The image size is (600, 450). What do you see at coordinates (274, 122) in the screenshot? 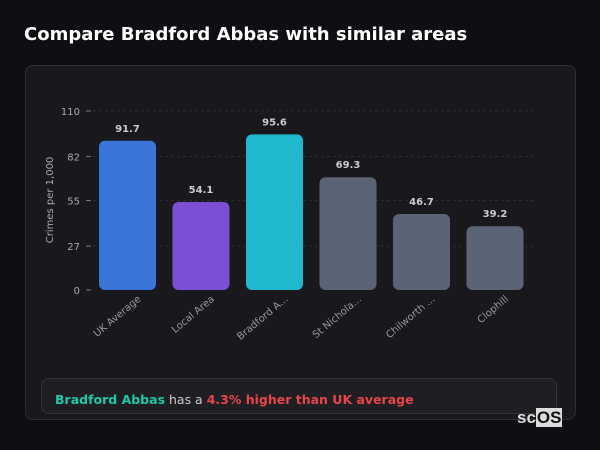
I see `data-label: 95.6` at bounding box center [274, 122].